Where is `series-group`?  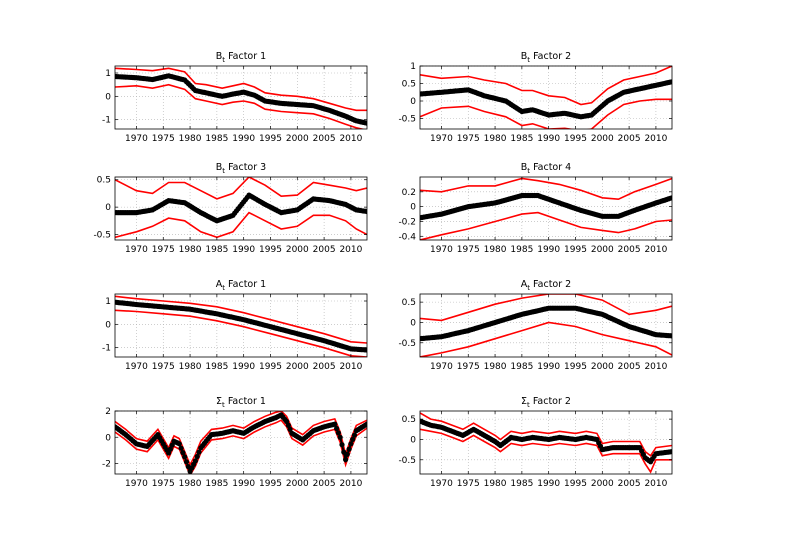
series-group is located at coordinates (546, 208).